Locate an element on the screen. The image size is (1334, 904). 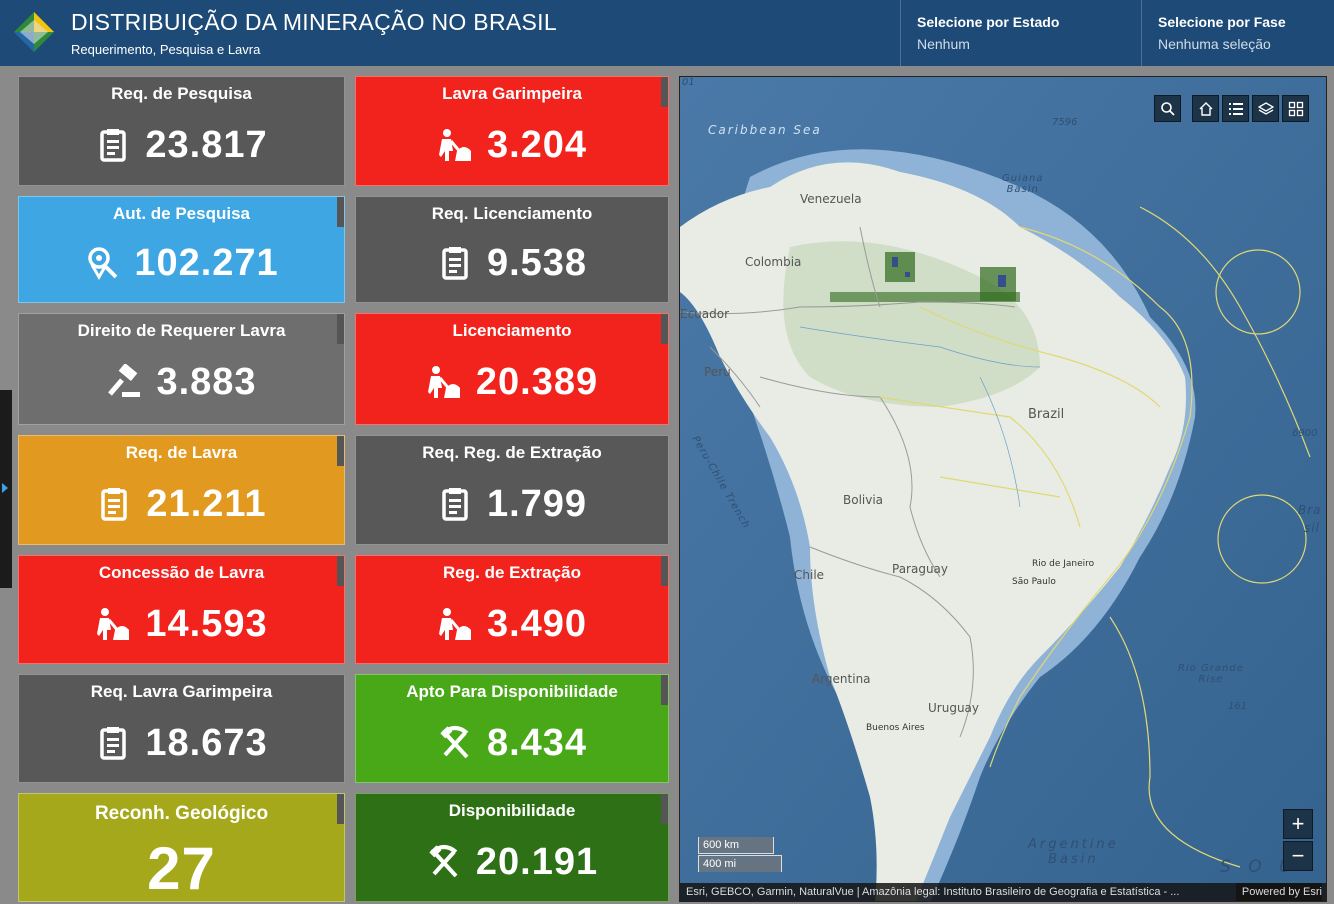
map-label-ecuador: Ecuador is located at coordinates (705, 314).